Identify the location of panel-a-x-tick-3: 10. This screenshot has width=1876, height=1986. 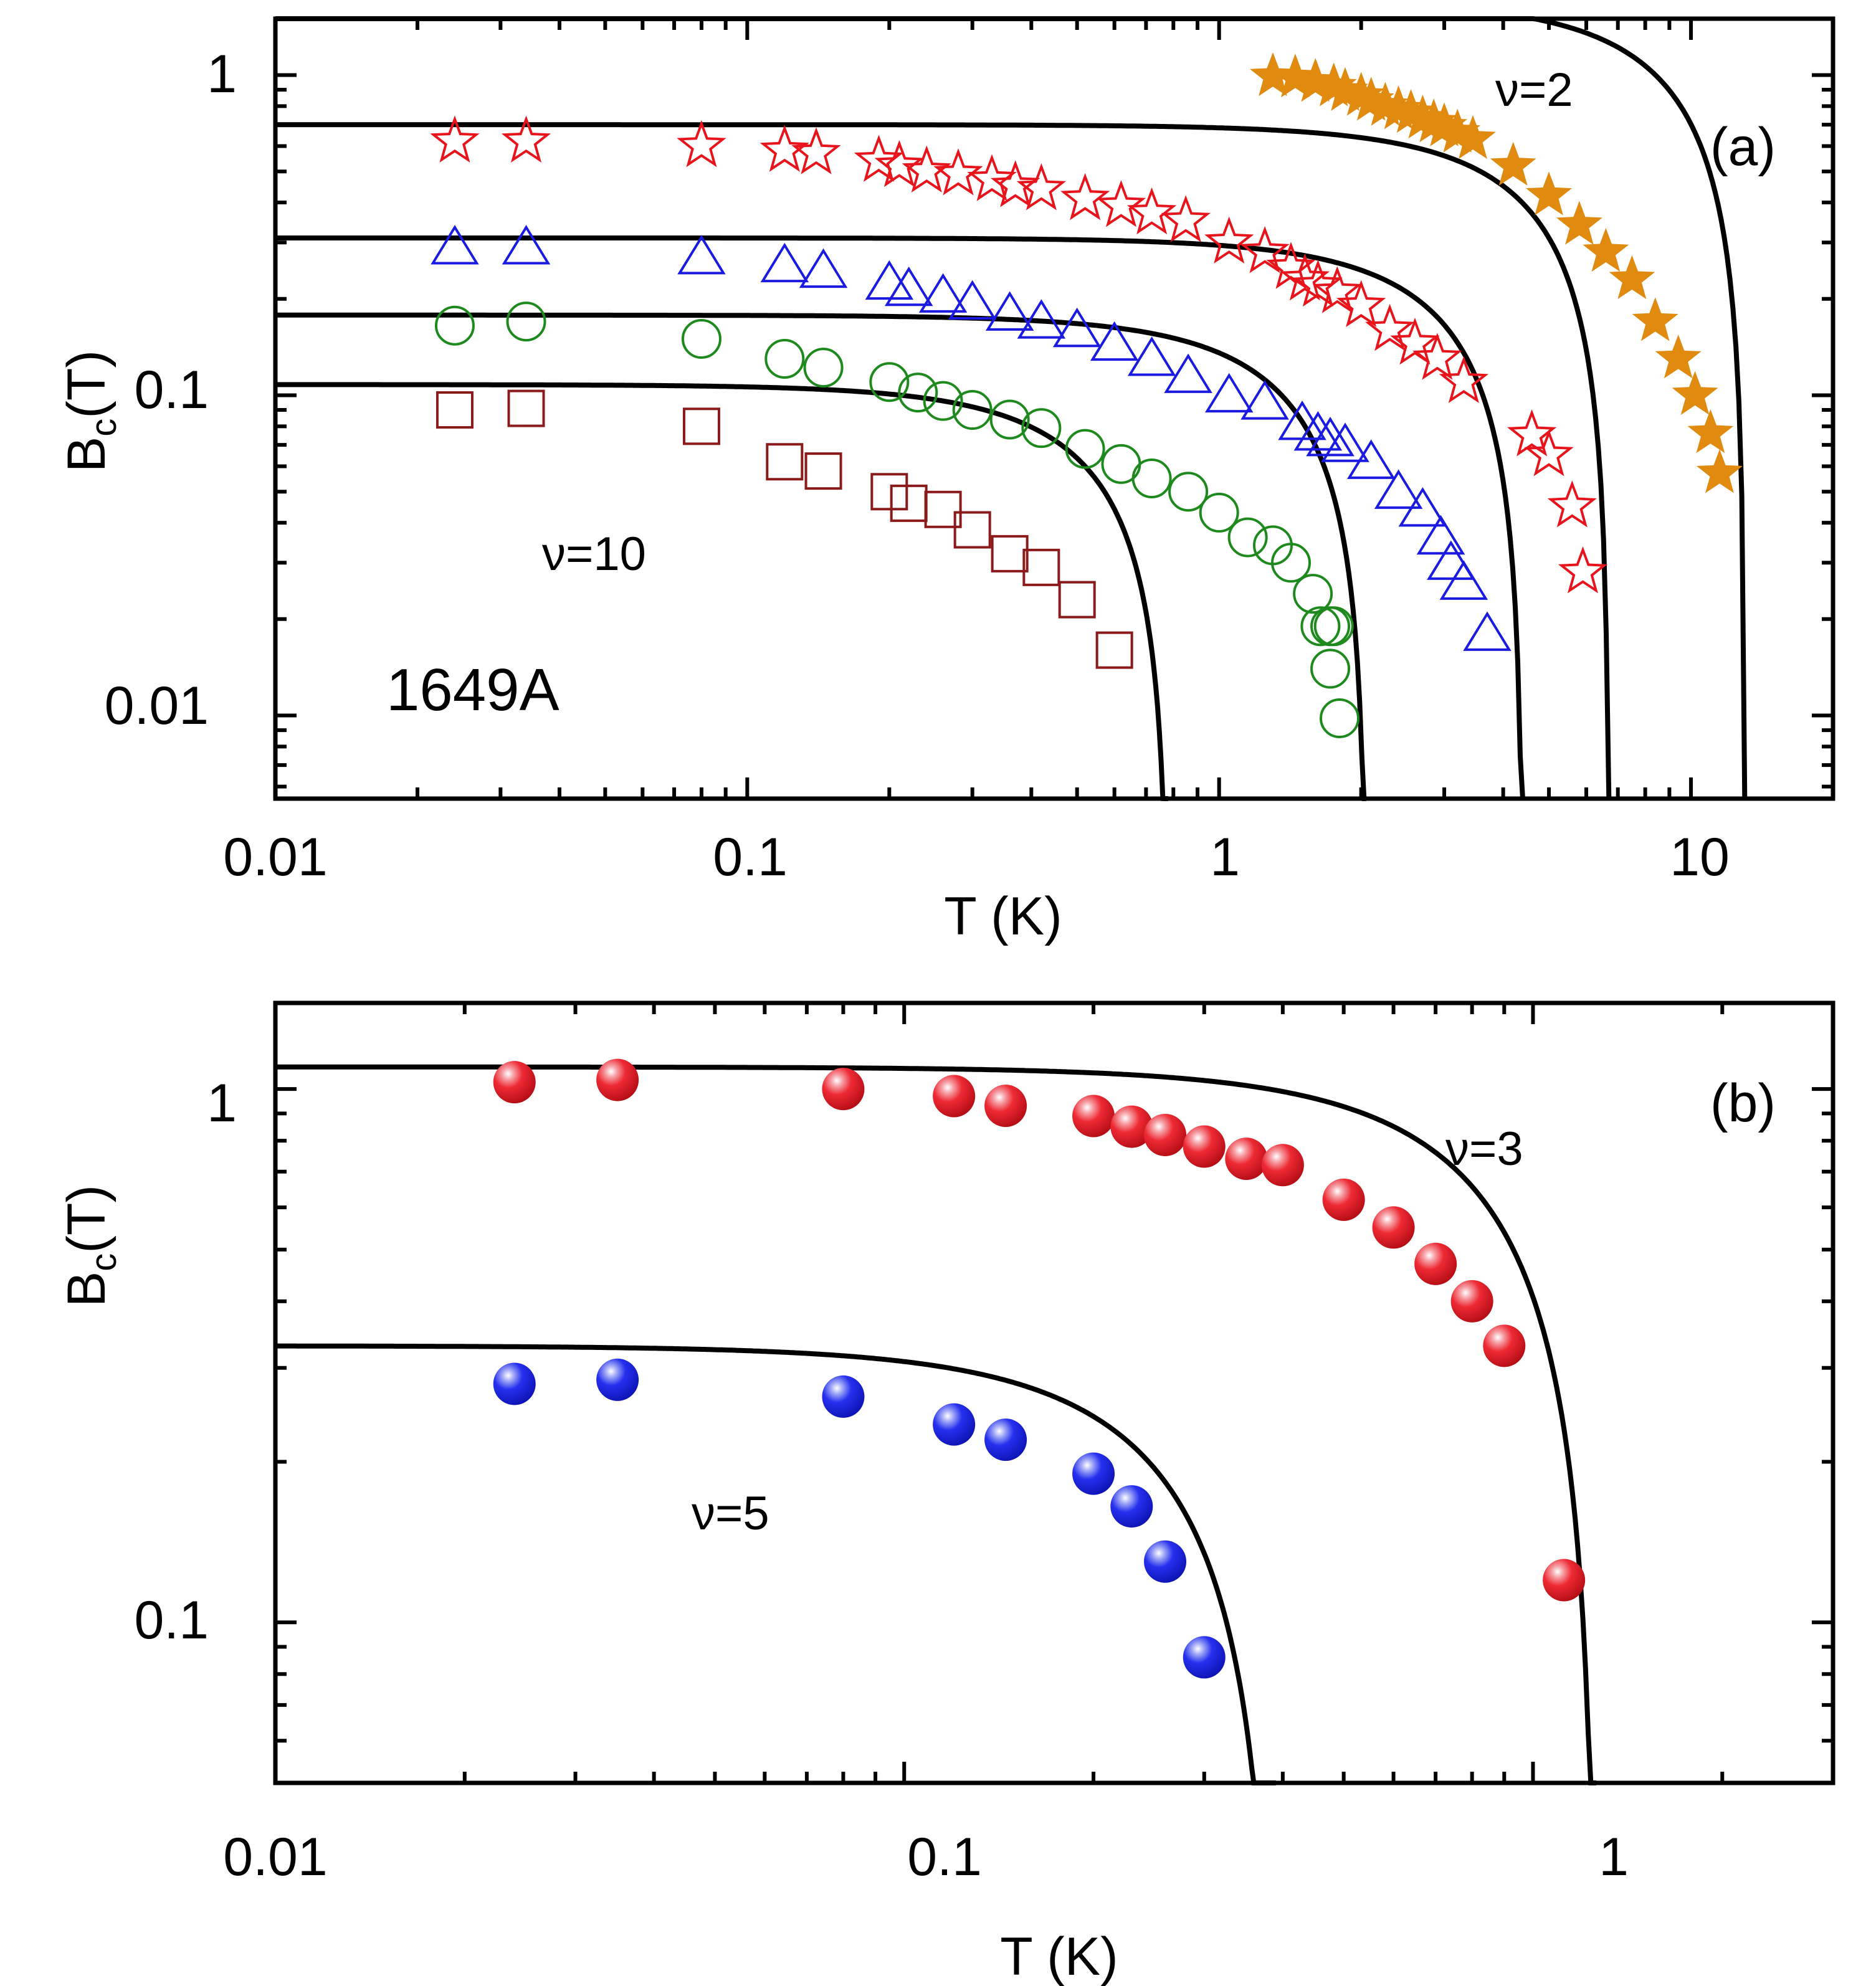
(1700, 857).